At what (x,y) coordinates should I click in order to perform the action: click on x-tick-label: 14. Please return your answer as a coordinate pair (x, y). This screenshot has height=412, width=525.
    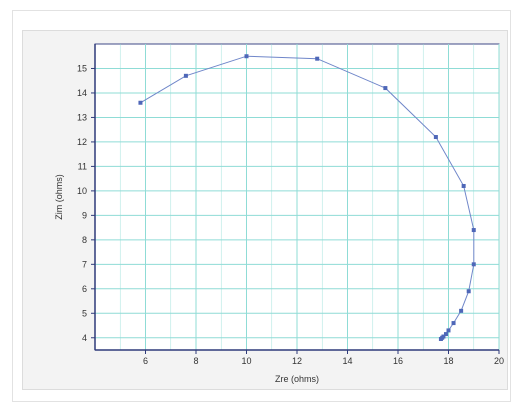
    Looking at the image, I should click on (347, 361).